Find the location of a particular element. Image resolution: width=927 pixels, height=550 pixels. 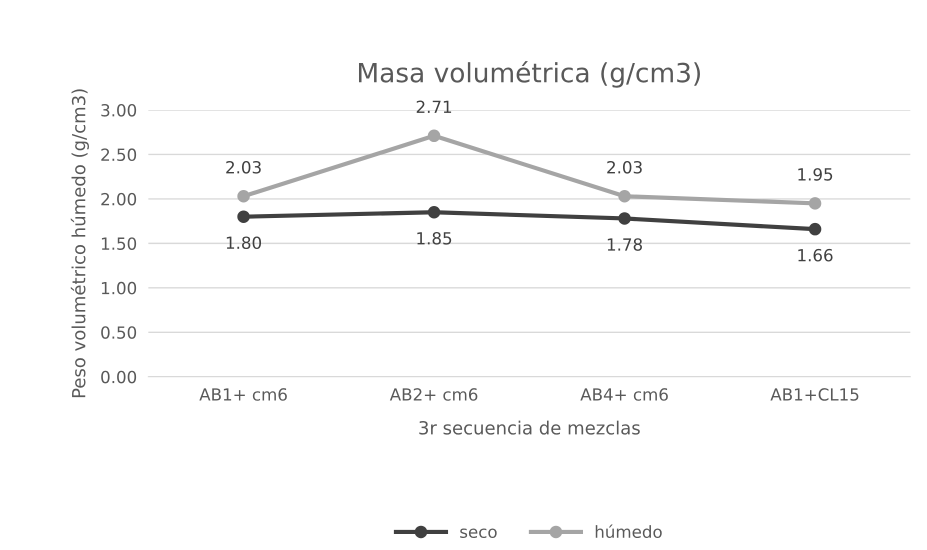

y-tick-label: 0.50 is located at coordinates (118, 332).